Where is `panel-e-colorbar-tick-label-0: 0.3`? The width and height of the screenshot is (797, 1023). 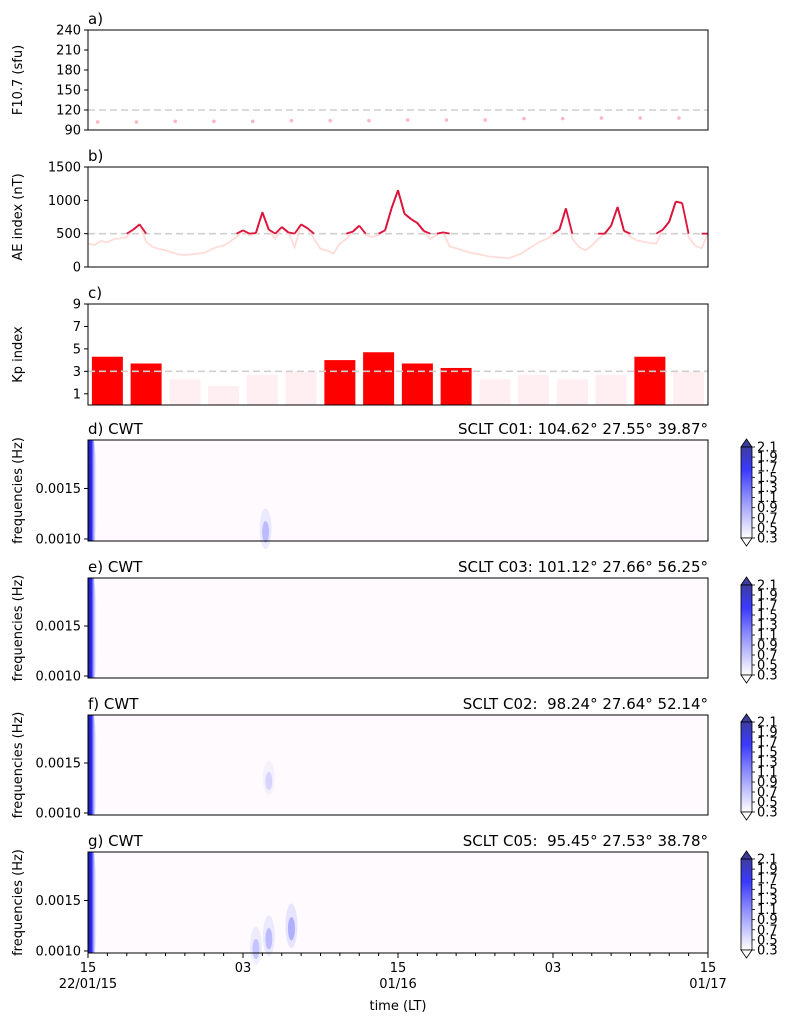
panel-e-colorbar-tick-label-0: 0.3 is located at coordinates (767, 676).